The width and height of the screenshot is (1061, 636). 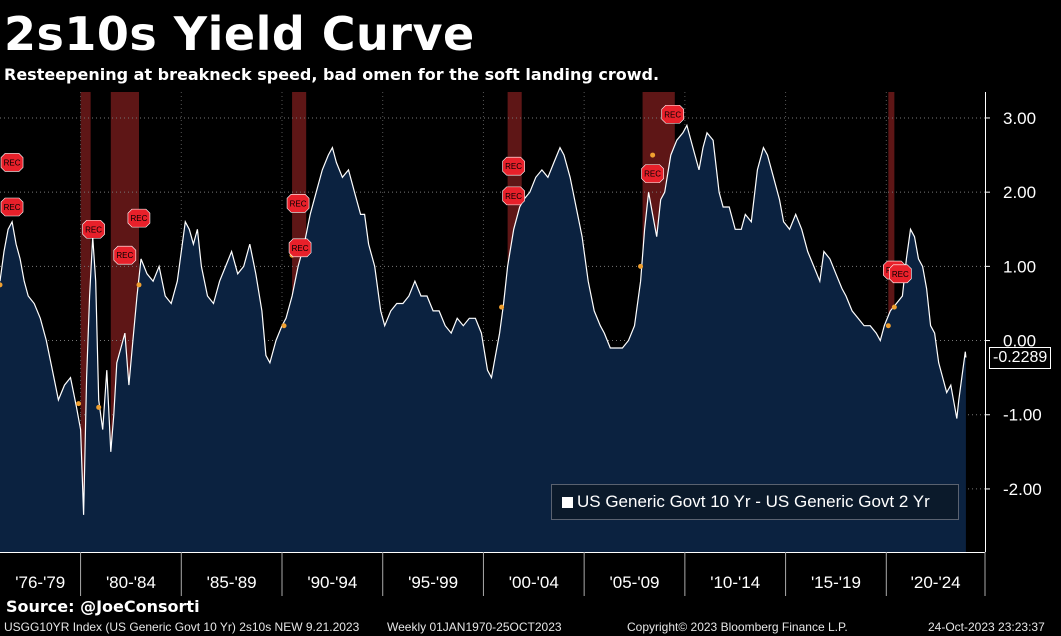 I want to click on chart-title: 2s10s Yield Curve, so click(x=239, y=34).